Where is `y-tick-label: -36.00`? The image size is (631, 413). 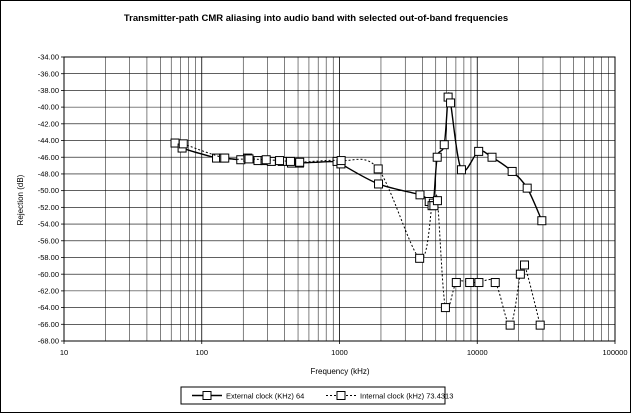 y-tick-label: -36.00 is located at coordinates (48, 73).